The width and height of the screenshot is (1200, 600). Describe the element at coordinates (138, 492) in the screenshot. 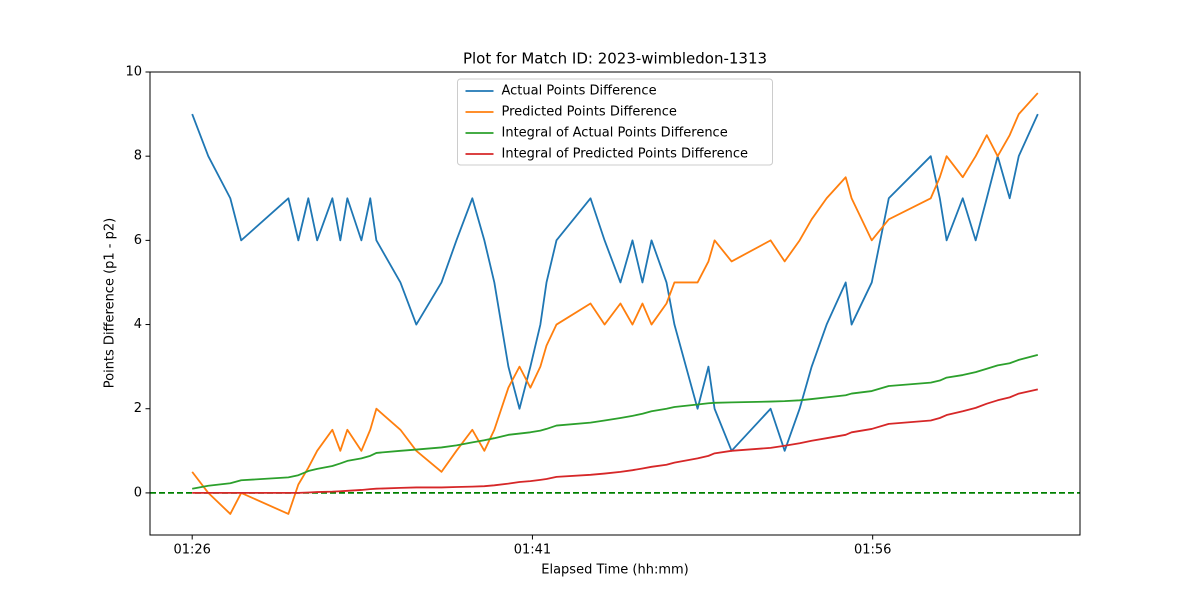

I see `y-tick-label: 0` at that location.